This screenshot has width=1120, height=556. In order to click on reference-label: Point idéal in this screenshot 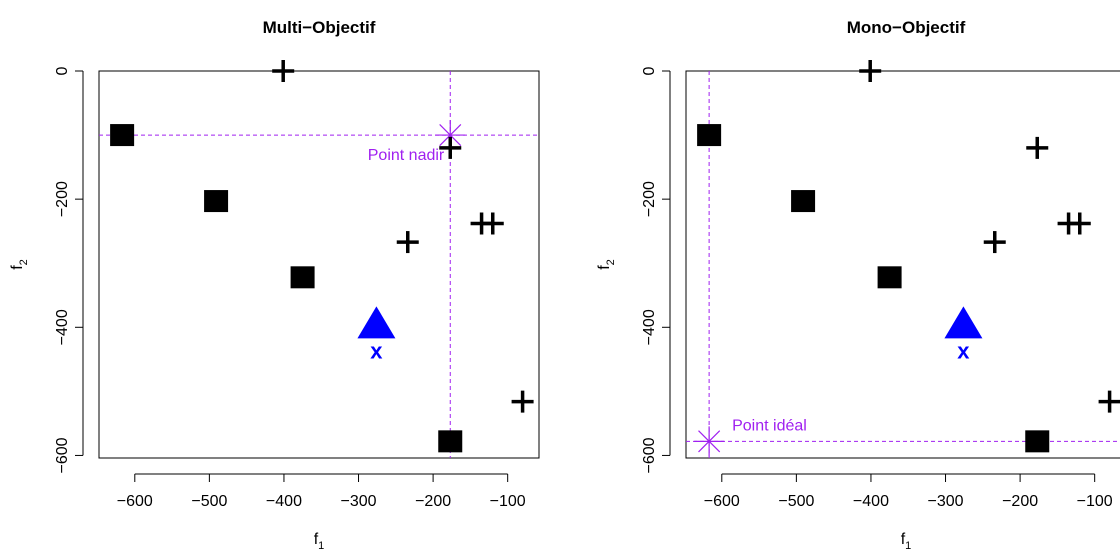, I will do `click(769, 425)`.